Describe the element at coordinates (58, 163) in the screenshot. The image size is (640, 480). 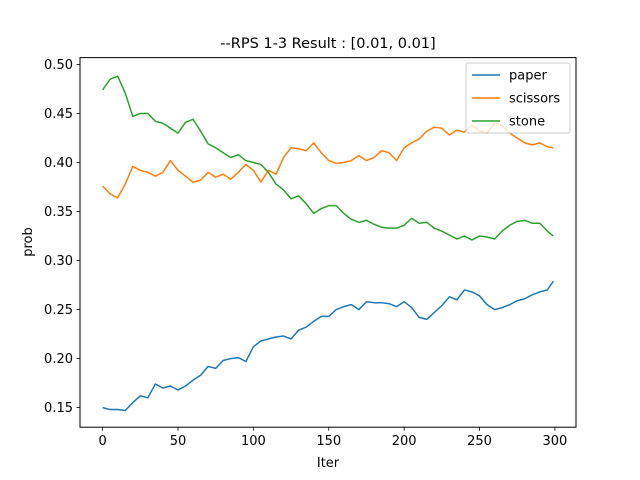
I see `y-tick-label: 0.40` at that location.